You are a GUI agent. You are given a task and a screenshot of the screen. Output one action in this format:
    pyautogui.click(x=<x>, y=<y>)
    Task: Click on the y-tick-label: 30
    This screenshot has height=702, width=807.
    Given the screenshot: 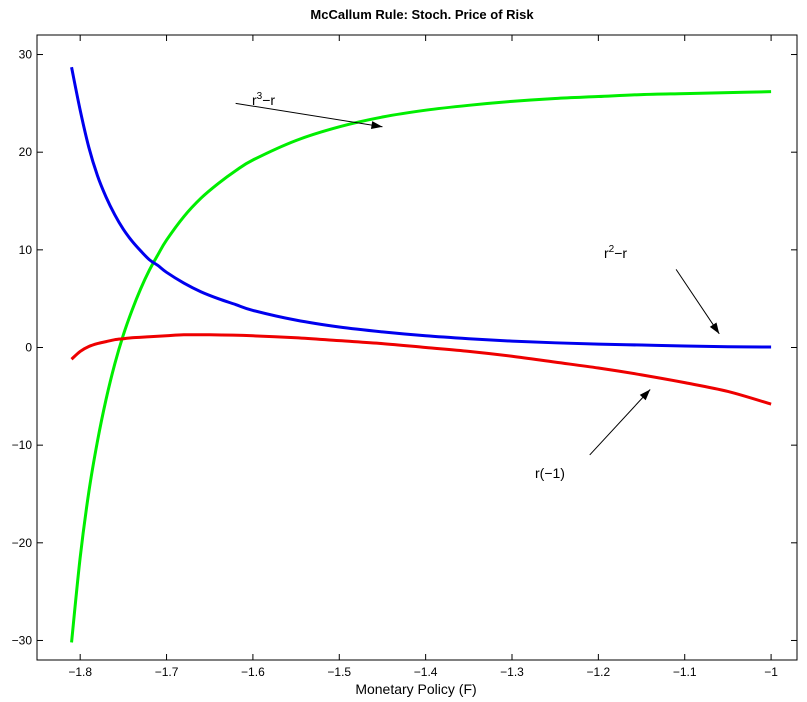 What is the action you would take?
    pyautogui.click(x=26, y=55)
    